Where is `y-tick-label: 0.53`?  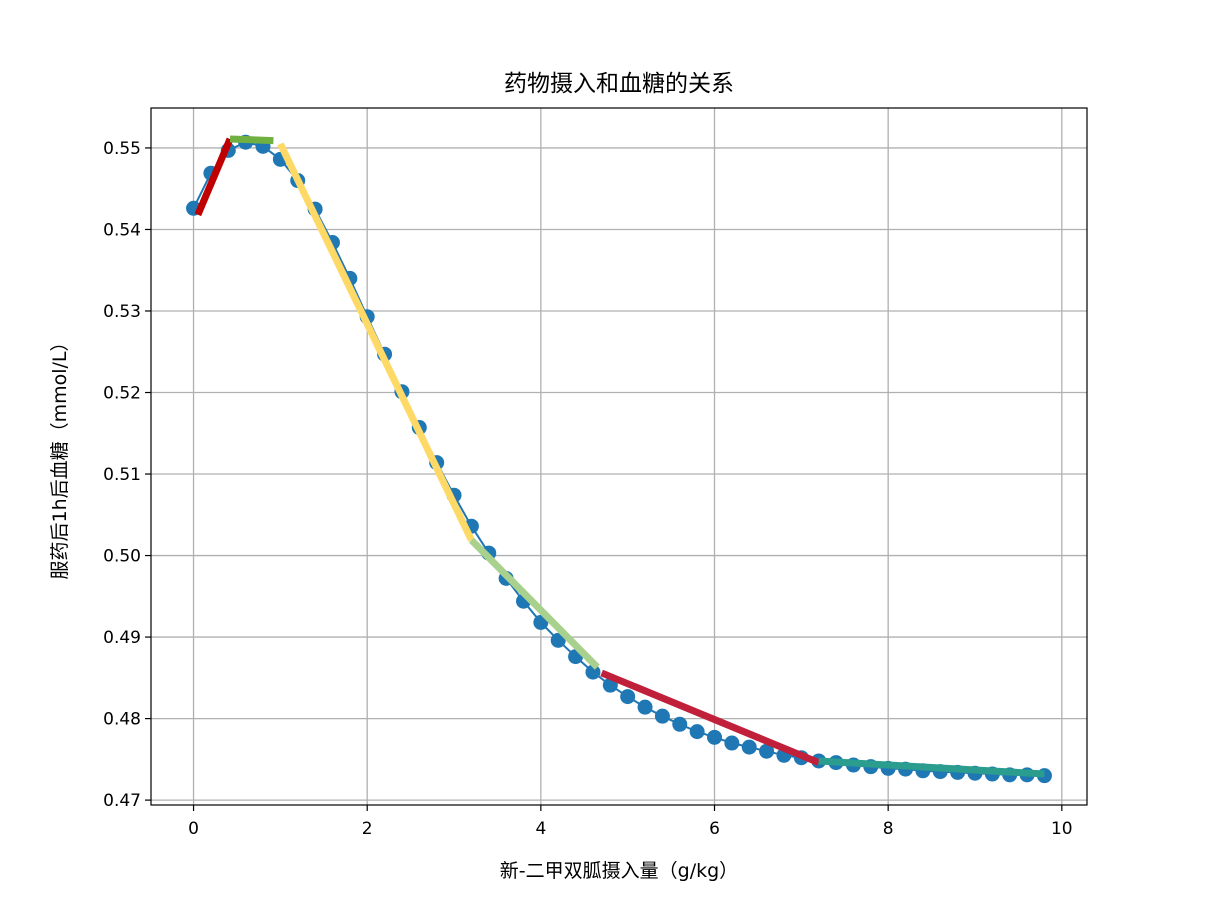 y-tick-label: 0.53 is located at coordinates (122, 312).